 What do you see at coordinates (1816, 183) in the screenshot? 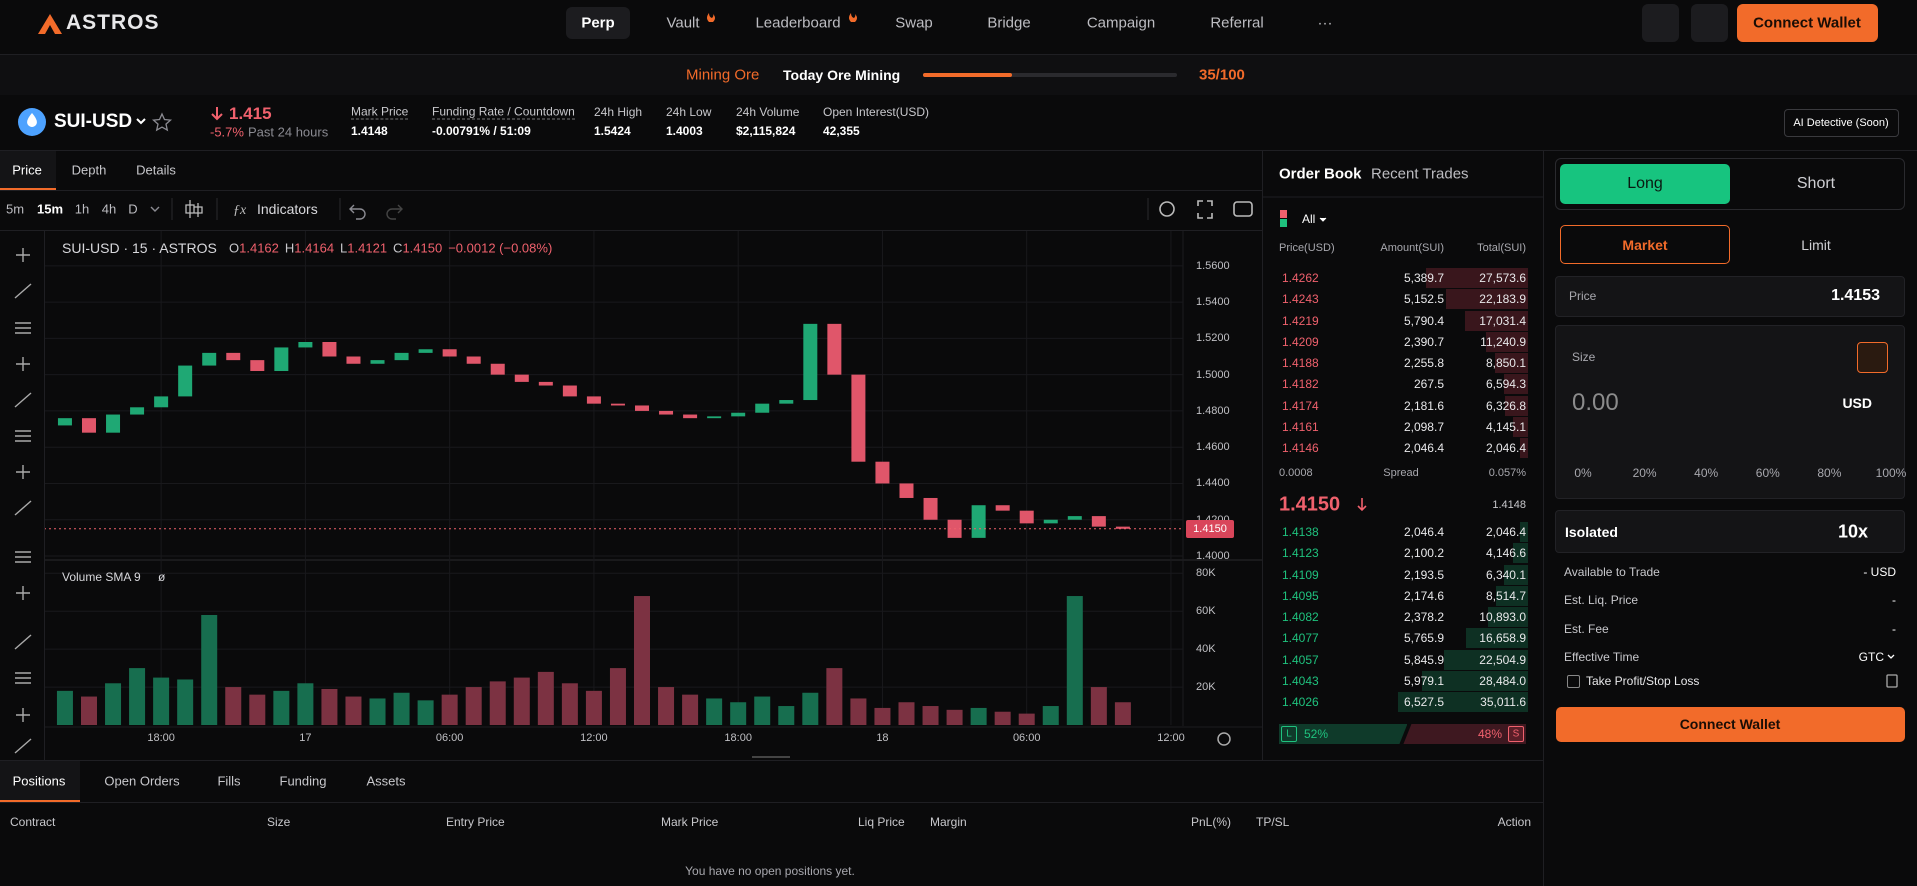
I see `short-label: Short` at bounding box center [1816, 183].